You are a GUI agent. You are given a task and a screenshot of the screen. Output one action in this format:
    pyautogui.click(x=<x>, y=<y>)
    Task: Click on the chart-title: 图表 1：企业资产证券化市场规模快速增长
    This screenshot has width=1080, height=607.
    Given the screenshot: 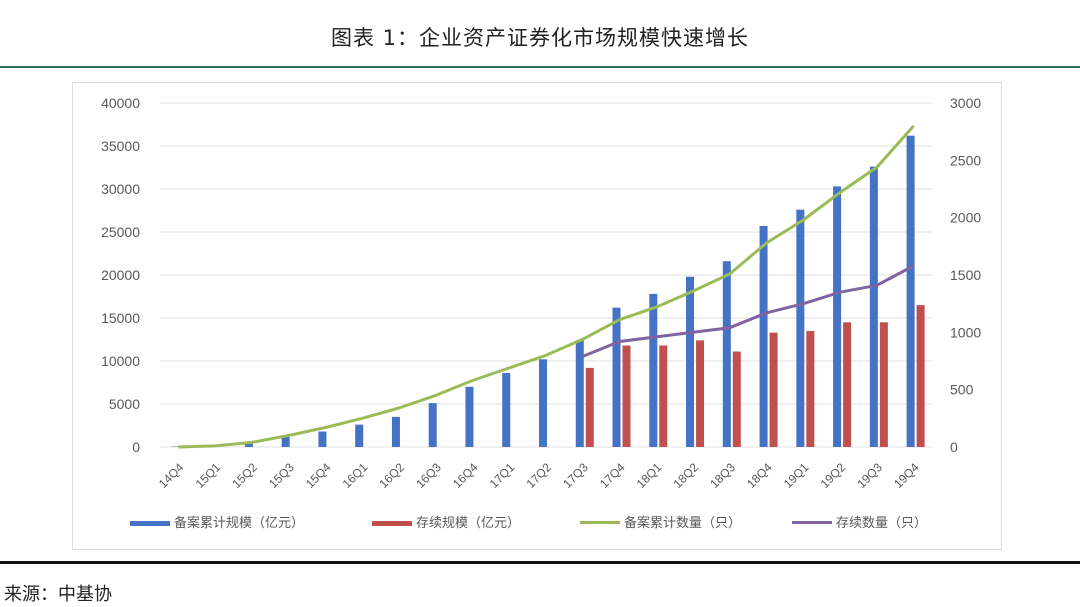 What is the action you would take?
    pyautogui.click(x=540, y=38)
    